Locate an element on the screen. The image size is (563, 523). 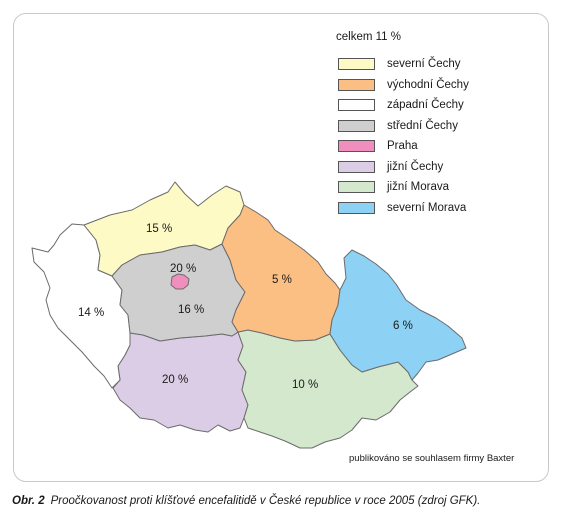
legend-item-stredni-cechy: střední Čechy is located at coordinates (403, 126).